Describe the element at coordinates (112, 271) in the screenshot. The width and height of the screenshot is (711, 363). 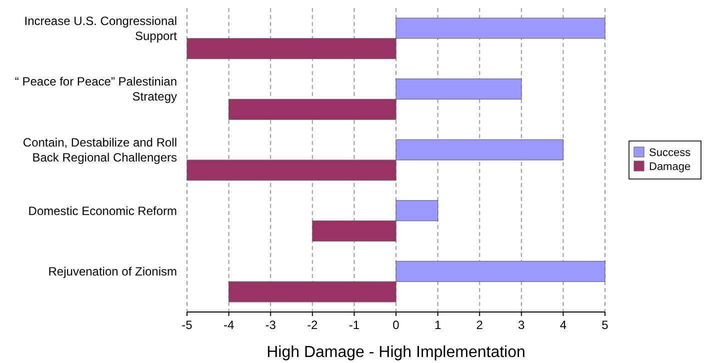
I see `y-tick-label: Rejuvenation of Zionism` at that location.